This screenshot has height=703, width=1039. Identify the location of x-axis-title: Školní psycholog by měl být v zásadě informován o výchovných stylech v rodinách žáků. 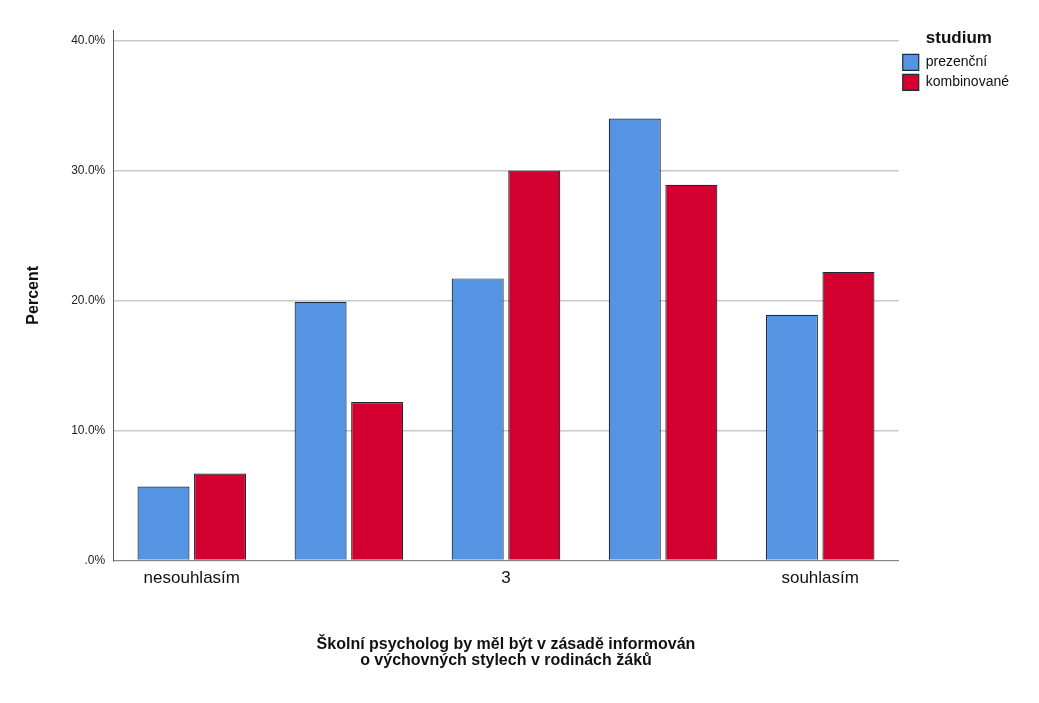
(506, 651).